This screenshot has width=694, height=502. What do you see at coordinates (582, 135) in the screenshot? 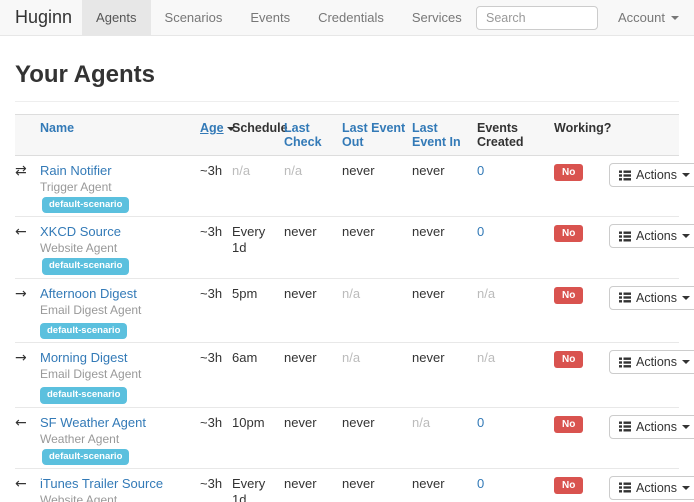
I see `header-working: Working?` at bounding box center [582, 135].